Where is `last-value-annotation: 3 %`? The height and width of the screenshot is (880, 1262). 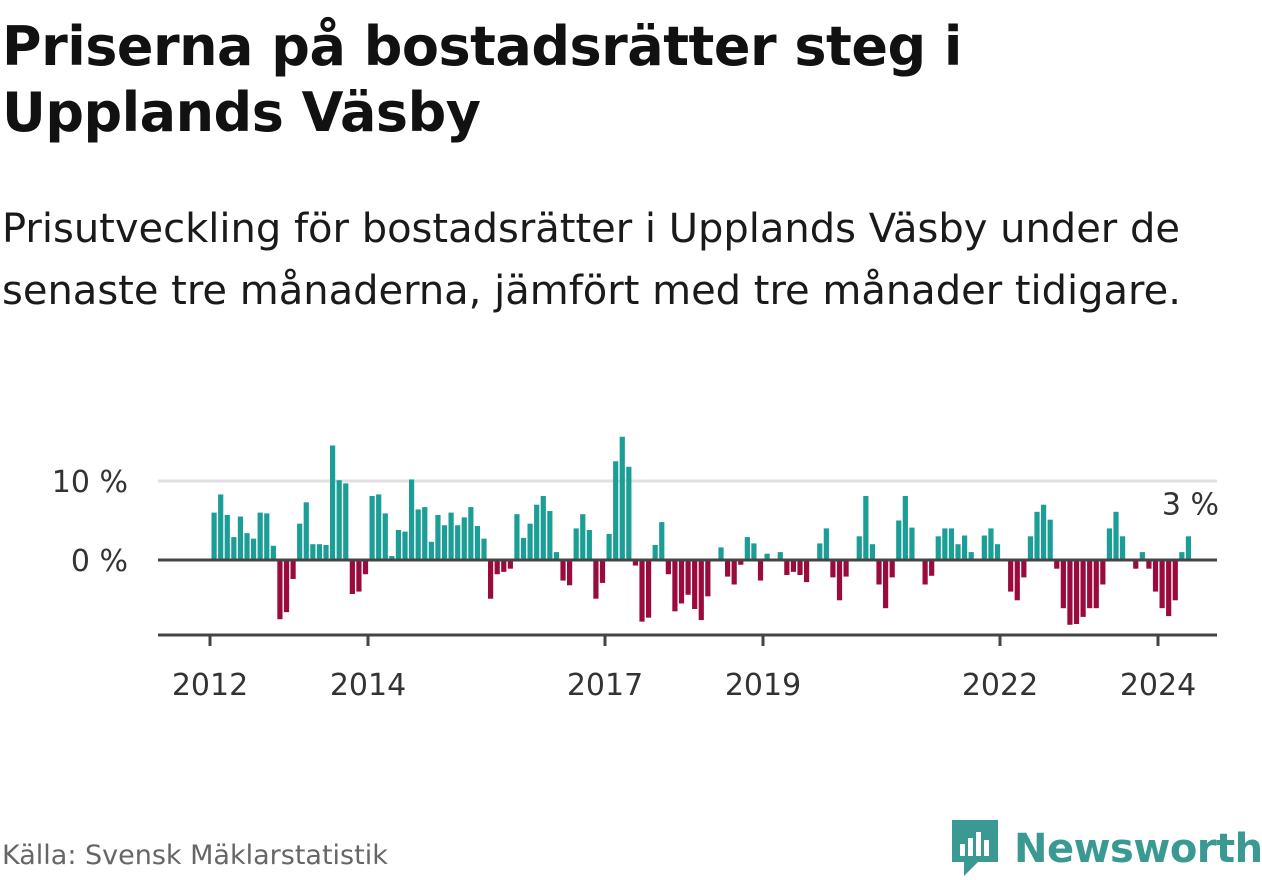
last-value-annotation: 3 % is located at coordinates (1190, 504).